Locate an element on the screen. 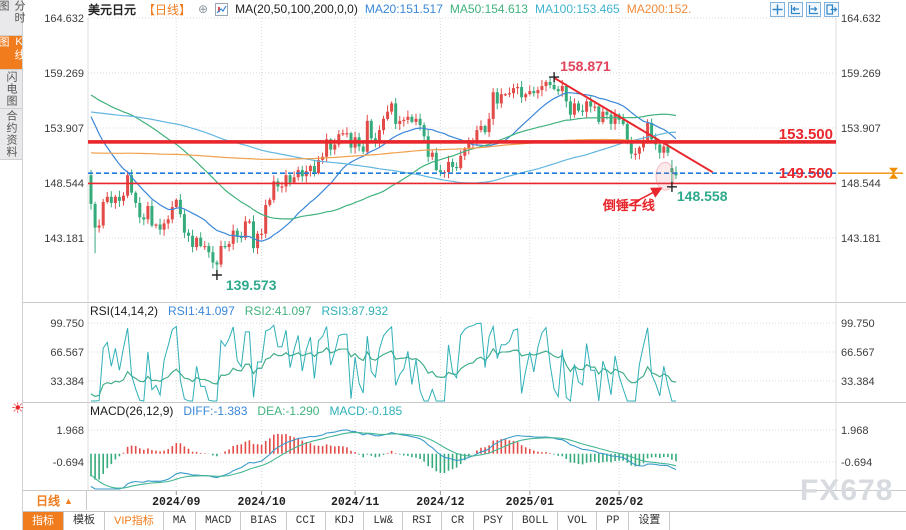  current-price-marker-icon is located at coordinates (893, 173).